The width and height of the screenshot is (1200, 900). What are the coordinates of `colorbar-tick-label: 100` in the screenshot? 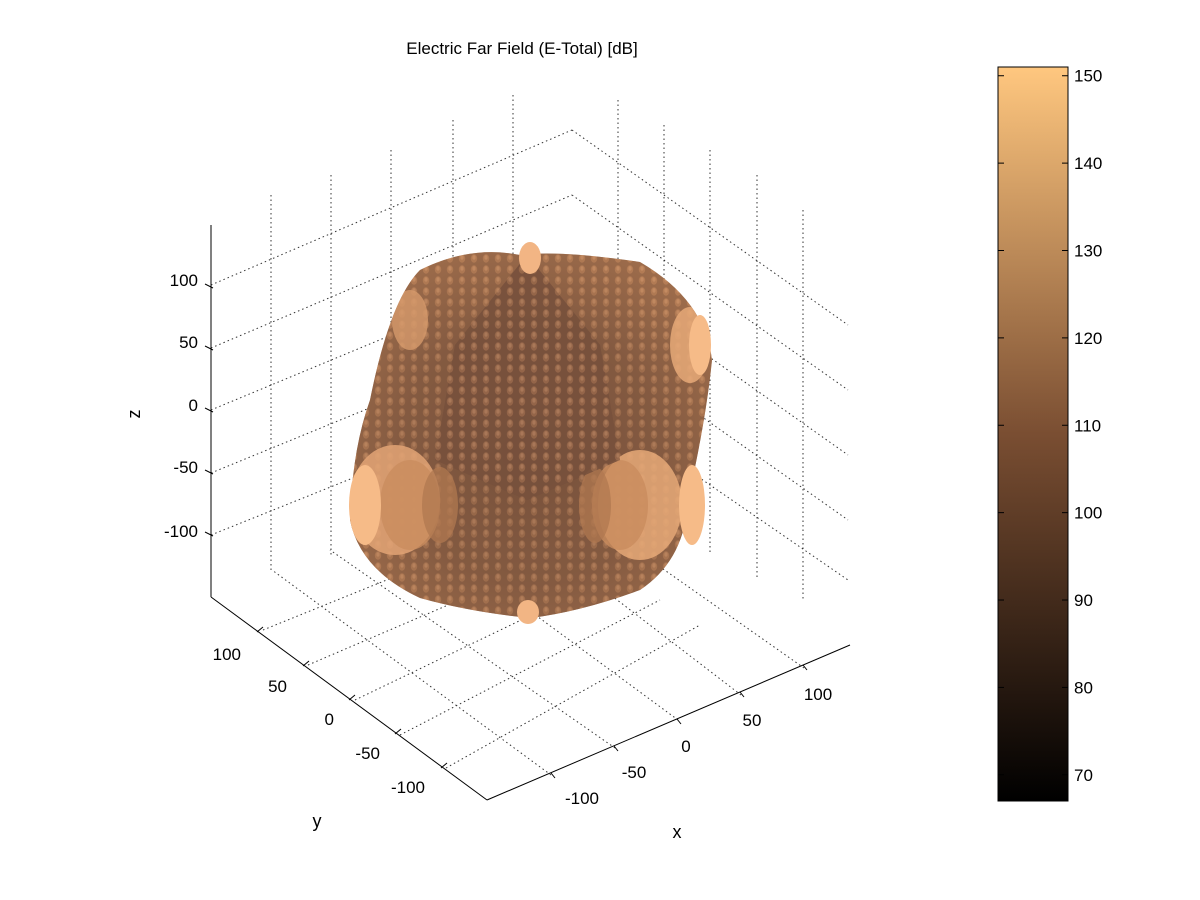 It's located at (1088, 513).